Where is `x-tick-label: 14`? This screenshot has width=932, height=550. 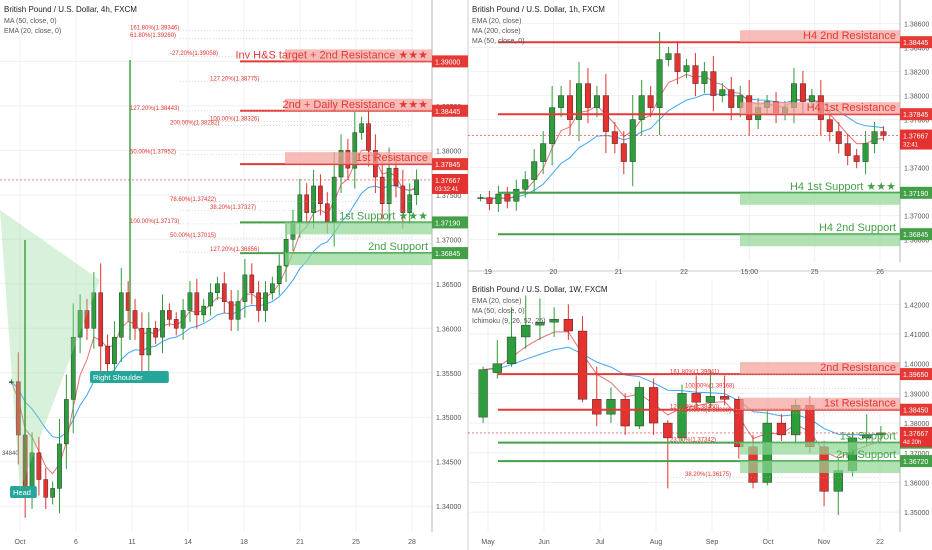
x-tick-label: 14 is located at coordinates (188, 542).